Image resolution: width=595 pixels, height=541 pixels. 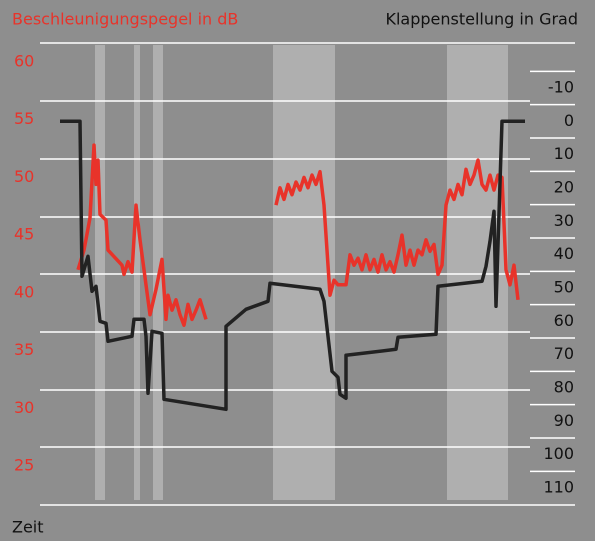 What do you see at coordinates (24, 291) in the screenshot?
I see `y-tick-label: 40` at bounding box center [24, 291].